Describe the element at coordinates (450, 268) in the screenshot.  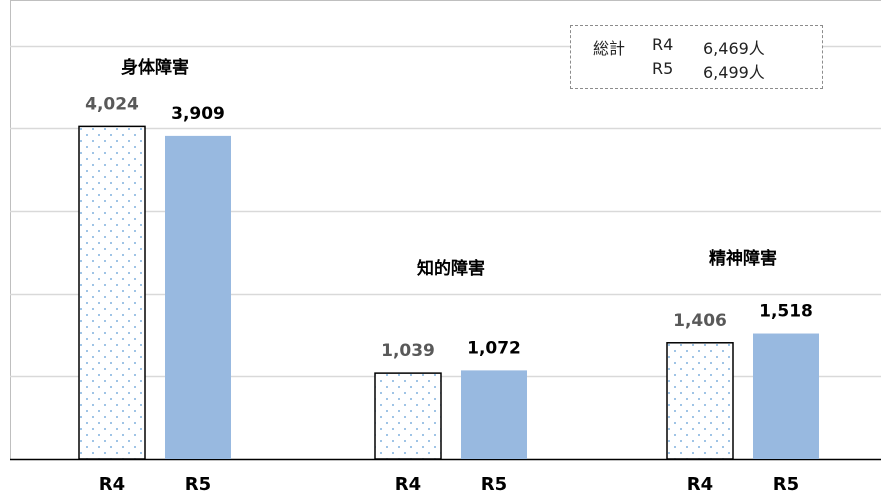
I see `group-title: 知的障害` at that location.